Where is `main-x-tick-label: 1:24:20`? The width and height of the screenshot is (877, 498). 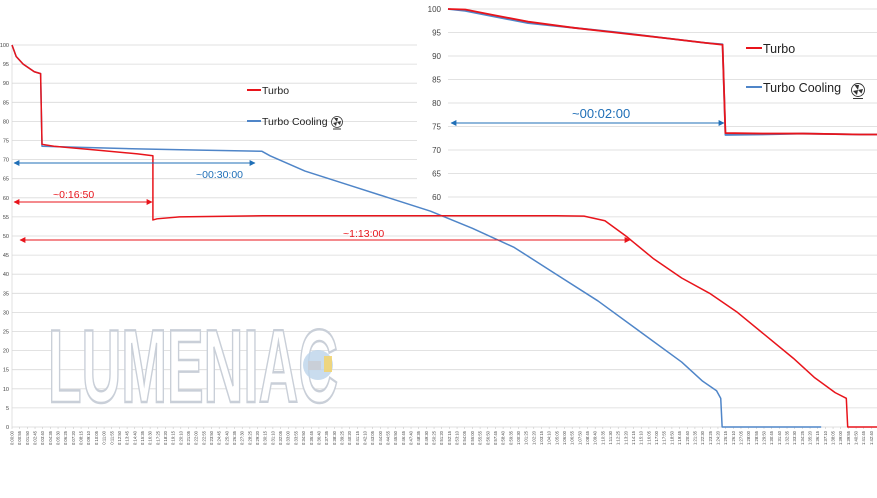 main-x-tick-label: 1:24:20 is located at coordinates (717, 437).